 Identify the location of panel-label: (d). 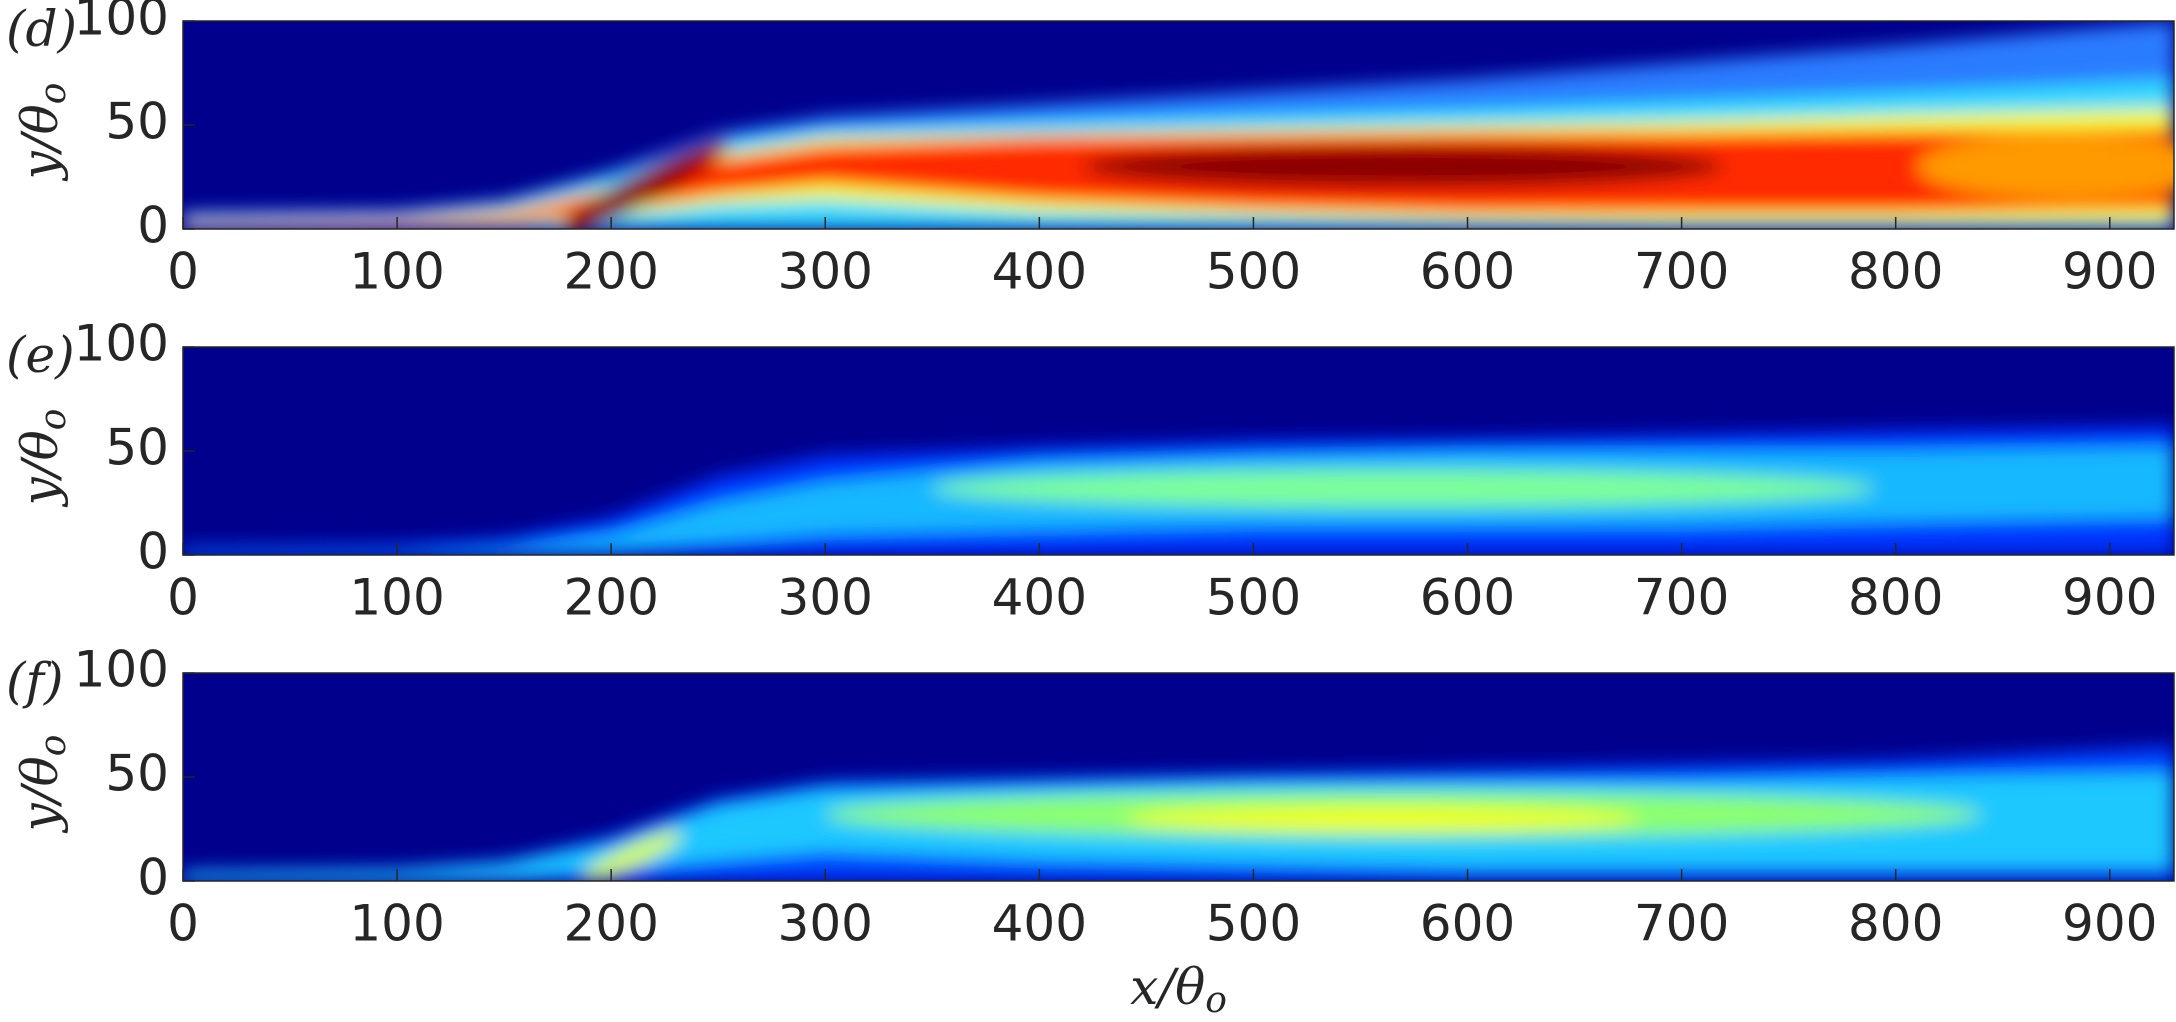
(41, 29).